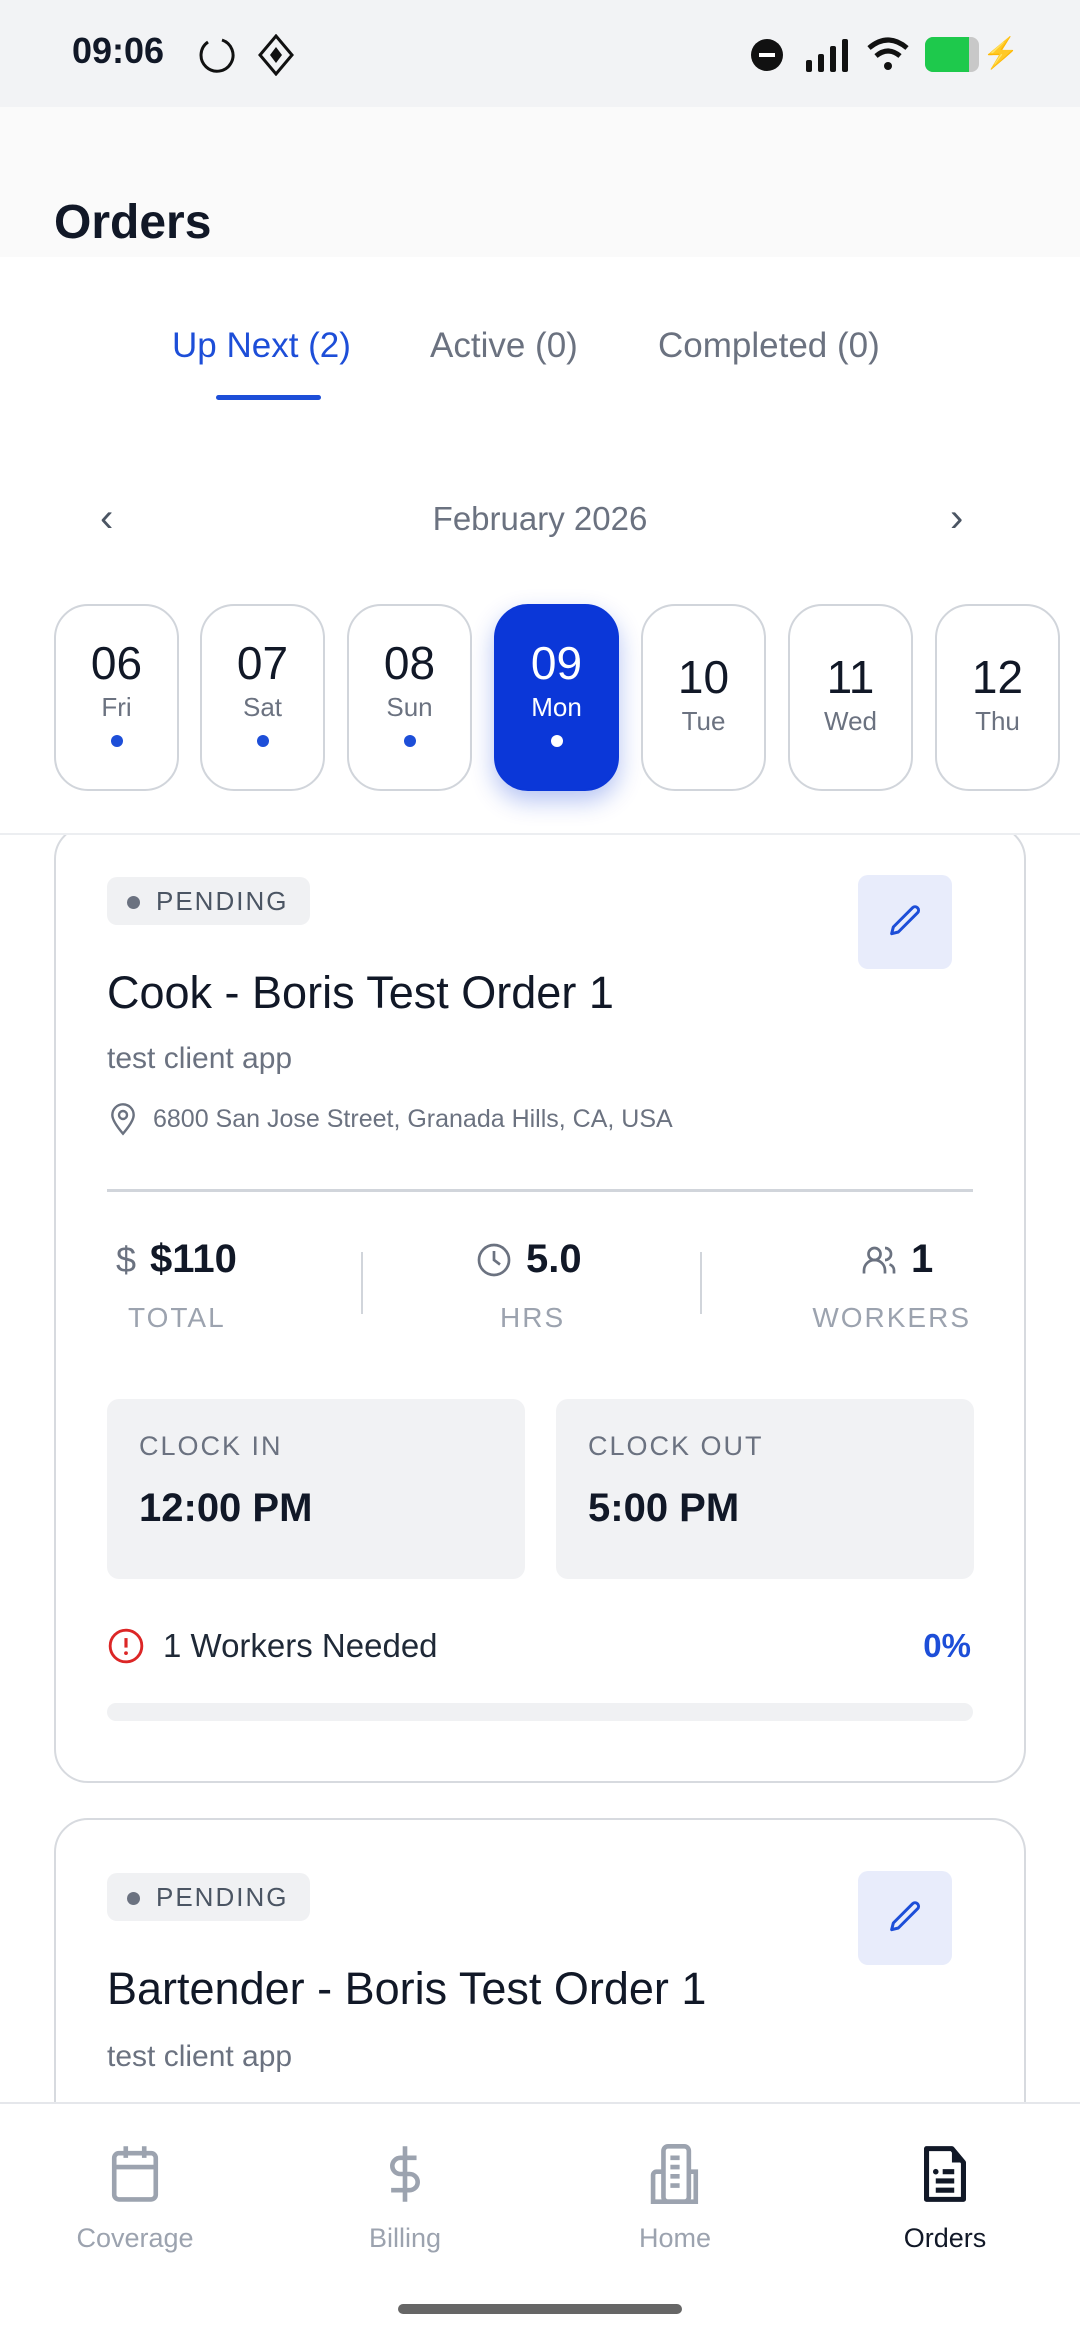  I want to click on day-of-week: Wed, so click(850, 721).